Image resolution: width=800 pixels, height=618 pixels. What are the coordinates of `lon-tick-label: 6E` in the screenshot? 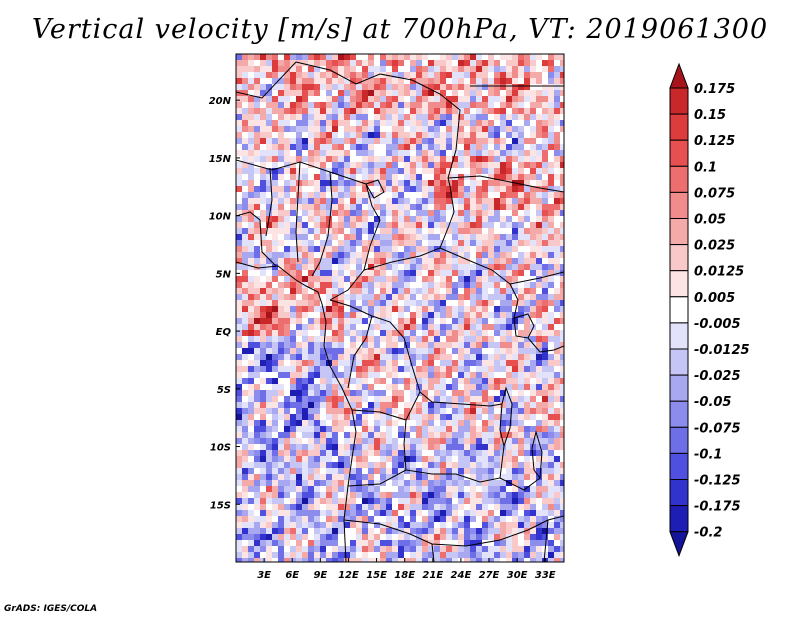 It's located at (292, 575).